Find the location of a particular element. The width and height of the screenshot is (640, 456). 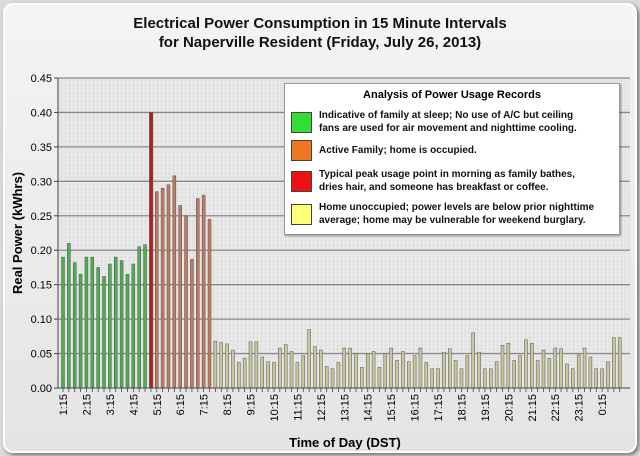

x-tick-label: 14:15 is located at coordinates (369, 408).